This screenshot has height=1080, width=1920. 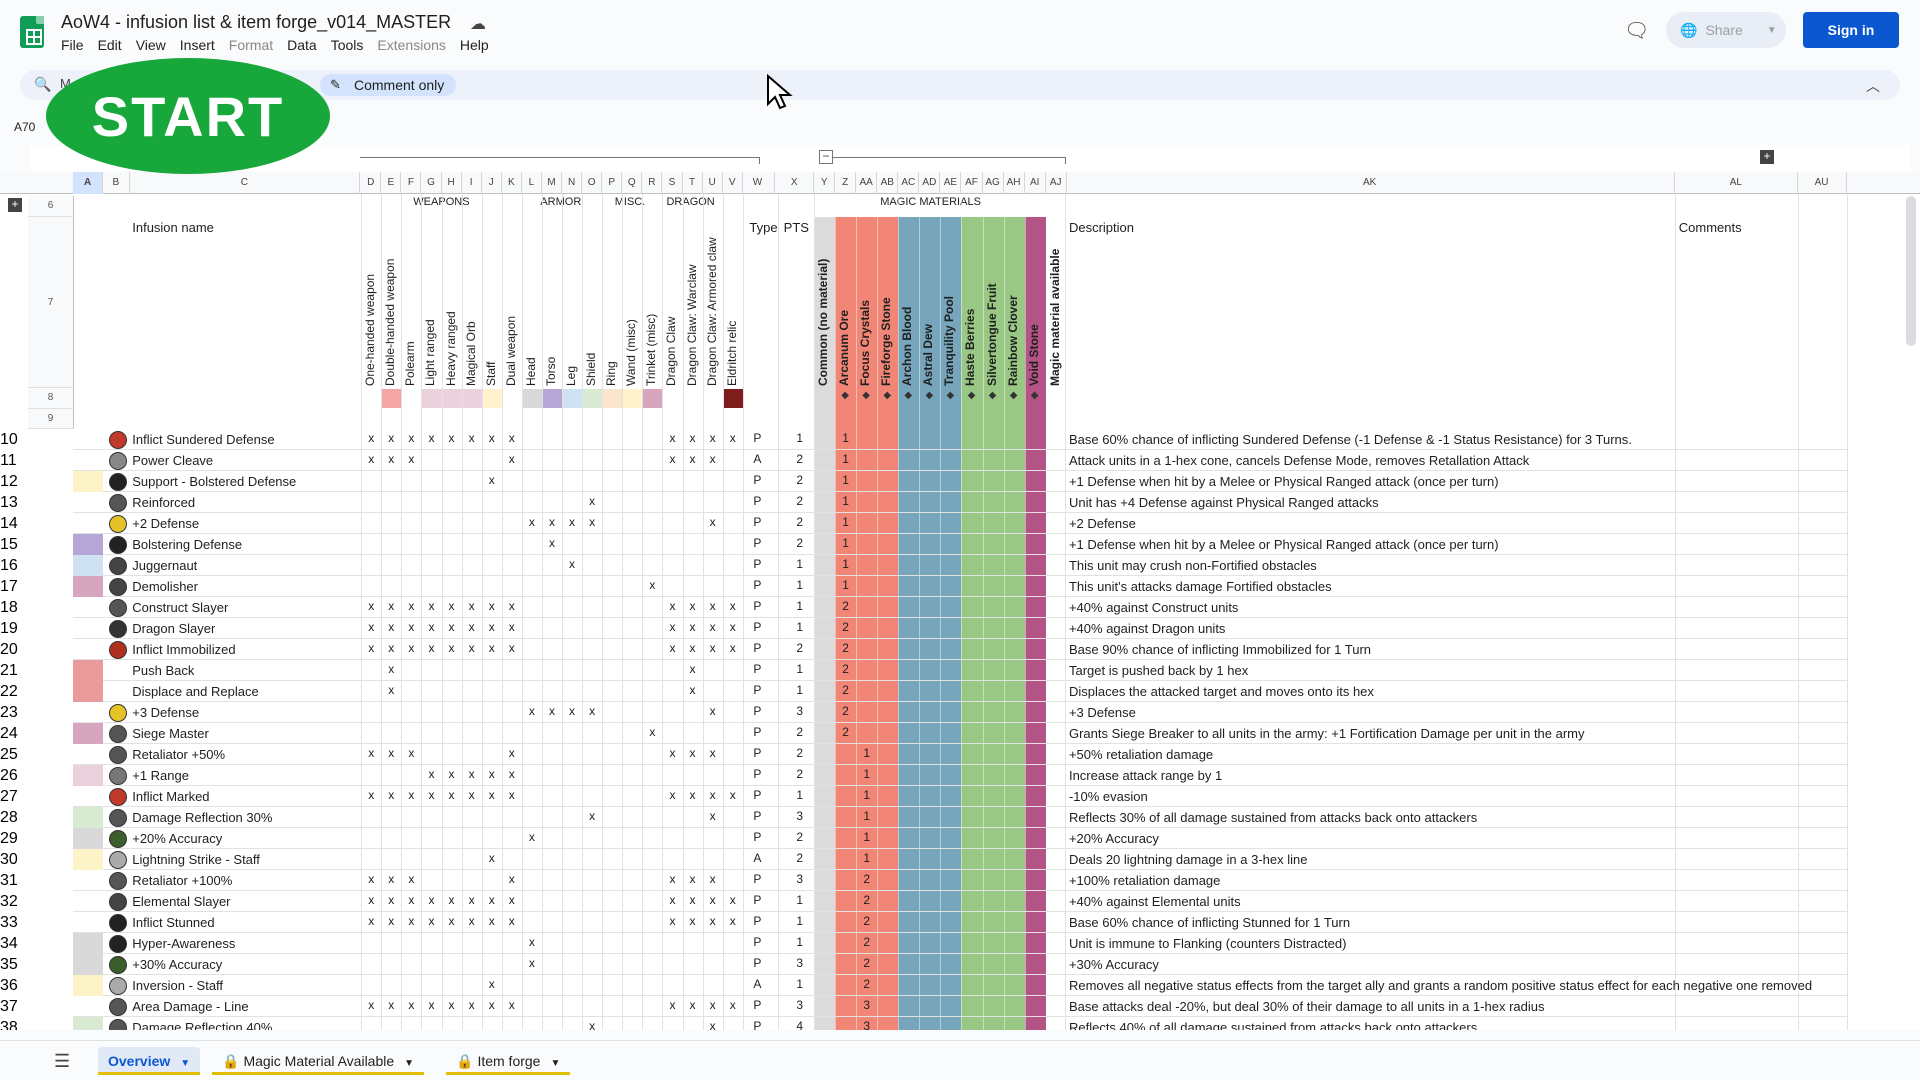 I want to click on row-number: 24, so click(x=9, y=733).